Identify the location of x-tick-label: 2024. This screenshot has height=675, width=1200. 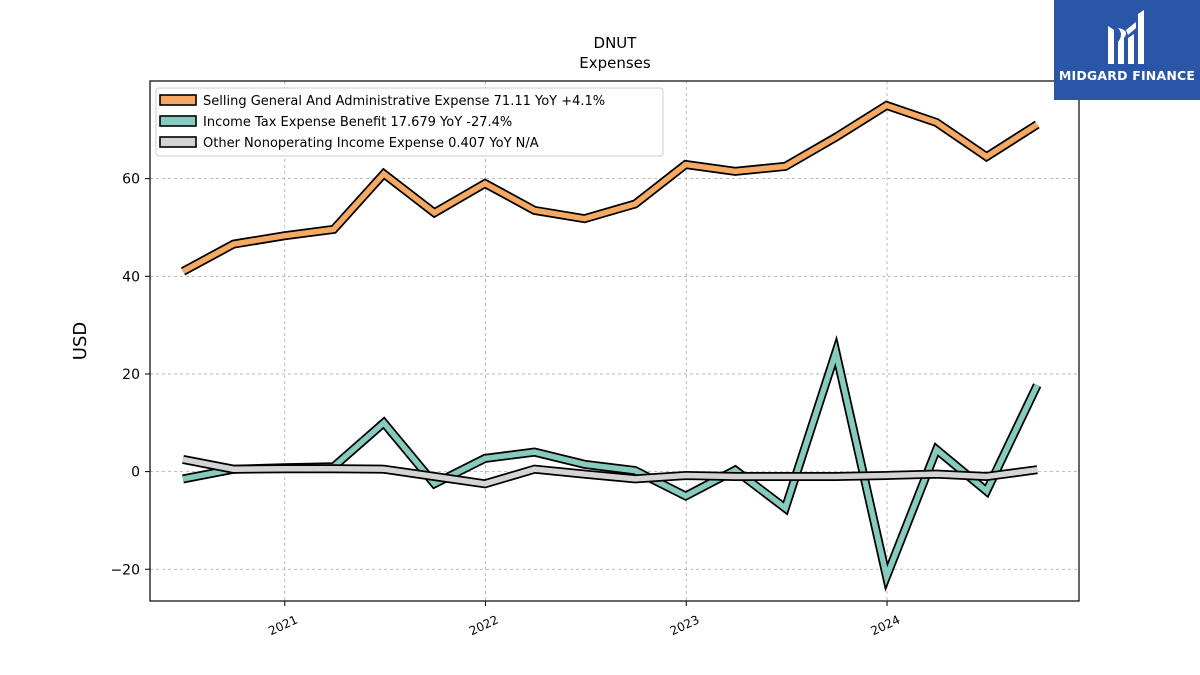
(886, 626).